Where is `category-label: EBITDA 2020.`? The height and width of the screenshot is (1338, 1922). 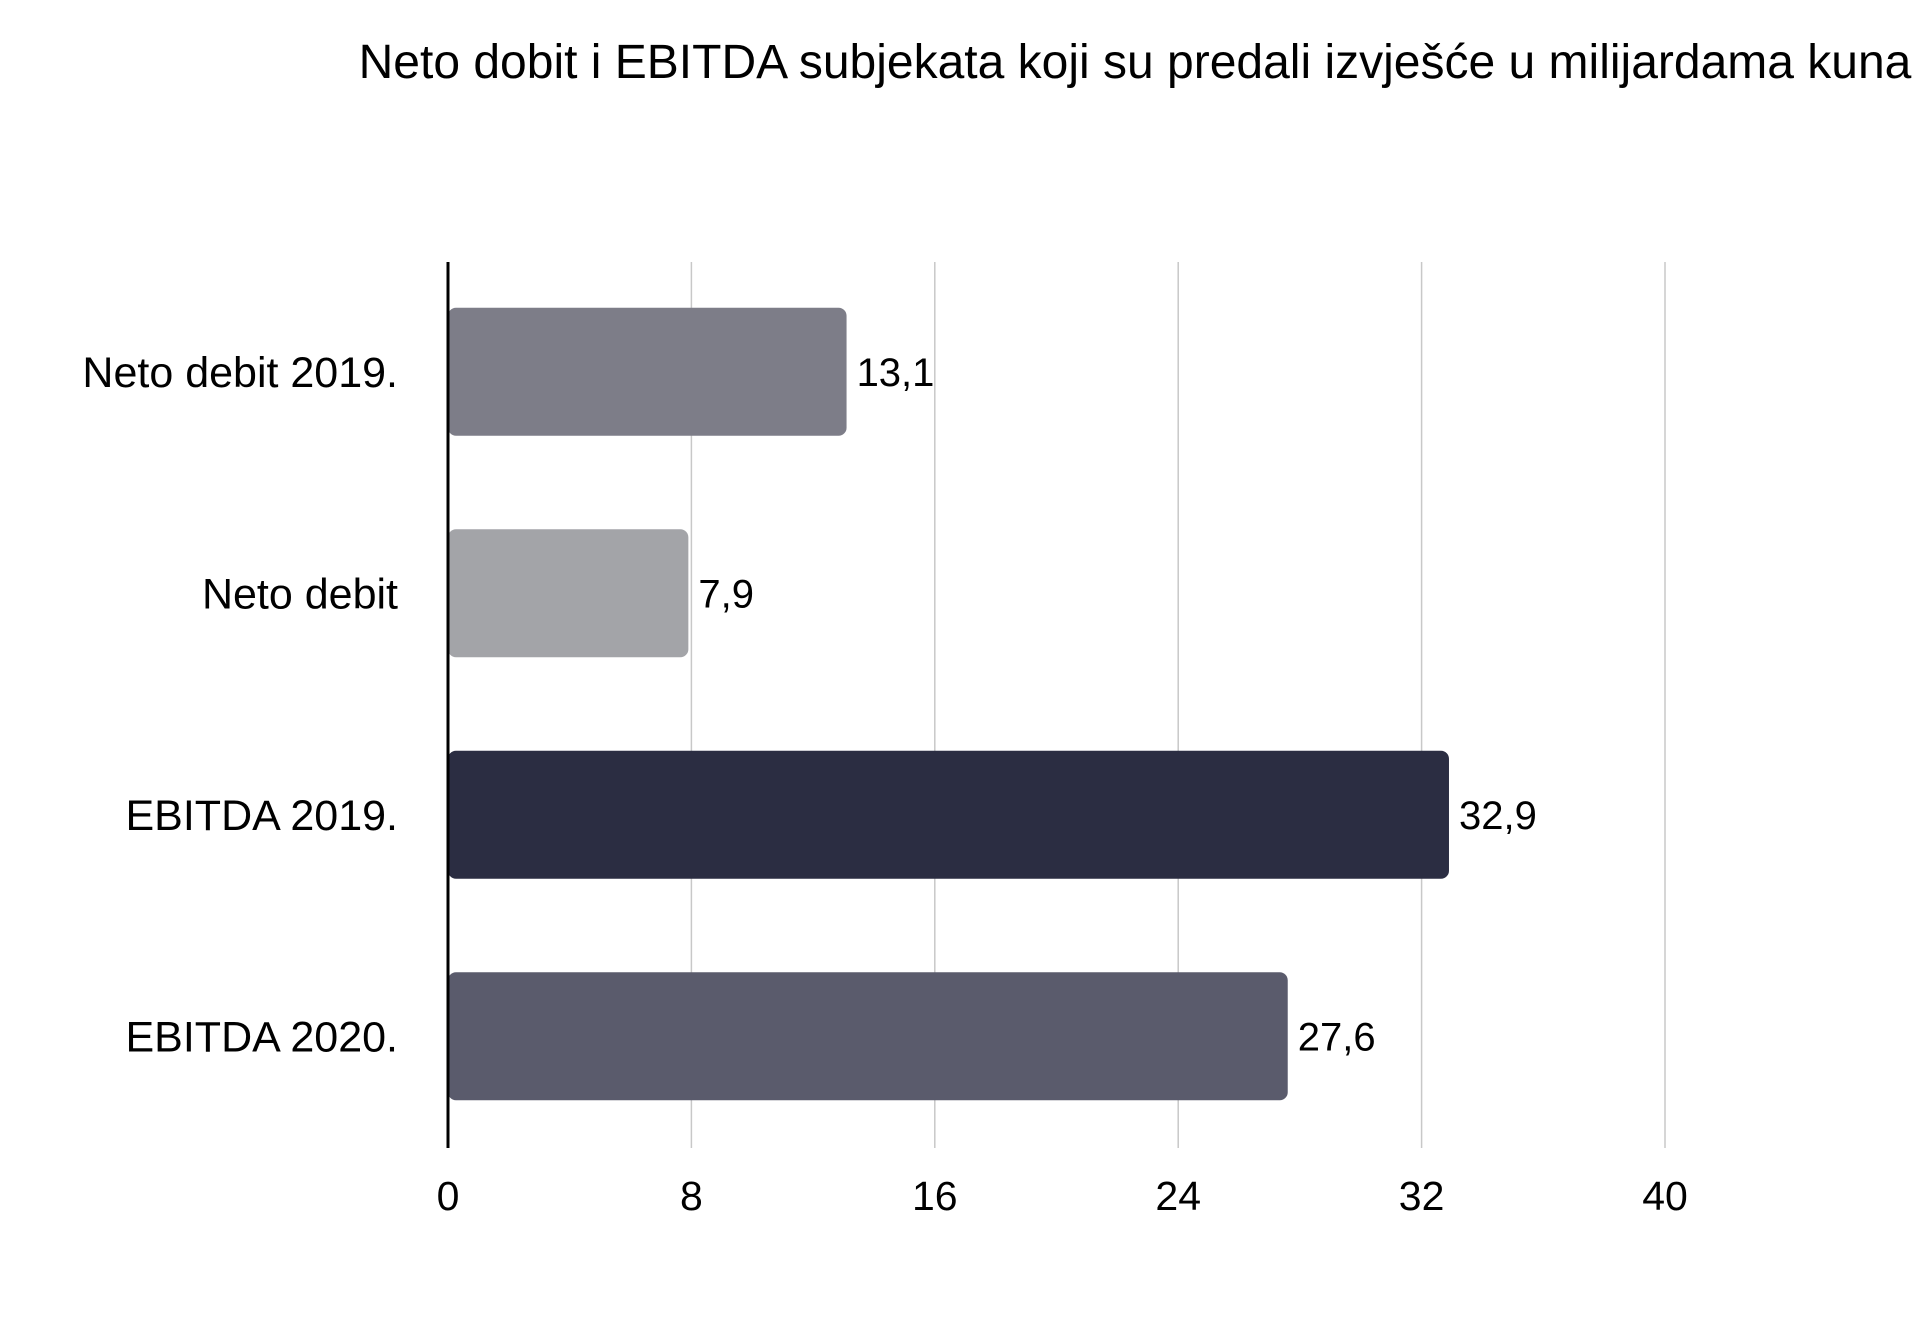 category-label: EBITDA 2020. is located at coordinates (262, 1037).